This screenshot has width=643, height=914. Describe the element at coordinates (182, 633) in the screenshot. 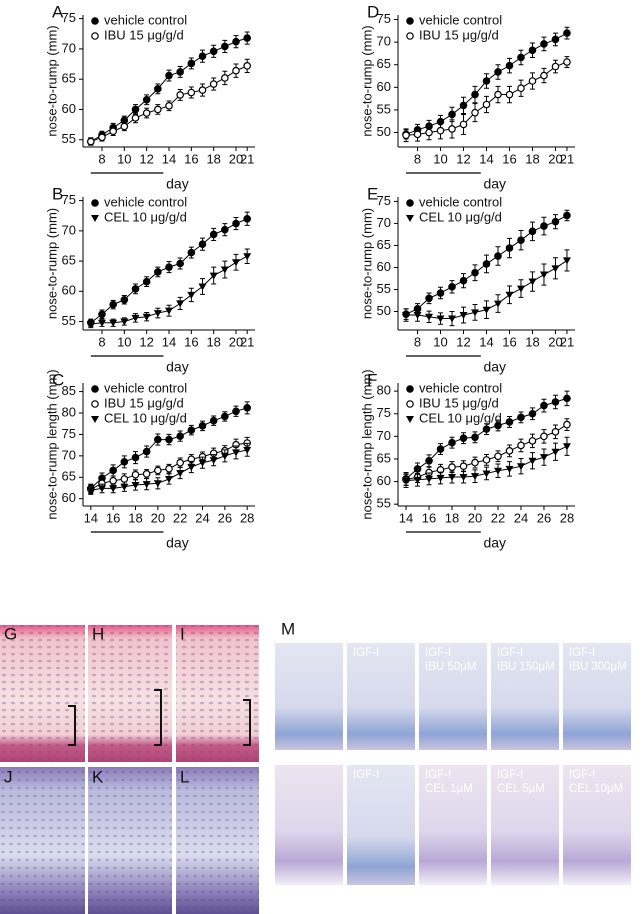

I see `panel-letter: I` at that location.